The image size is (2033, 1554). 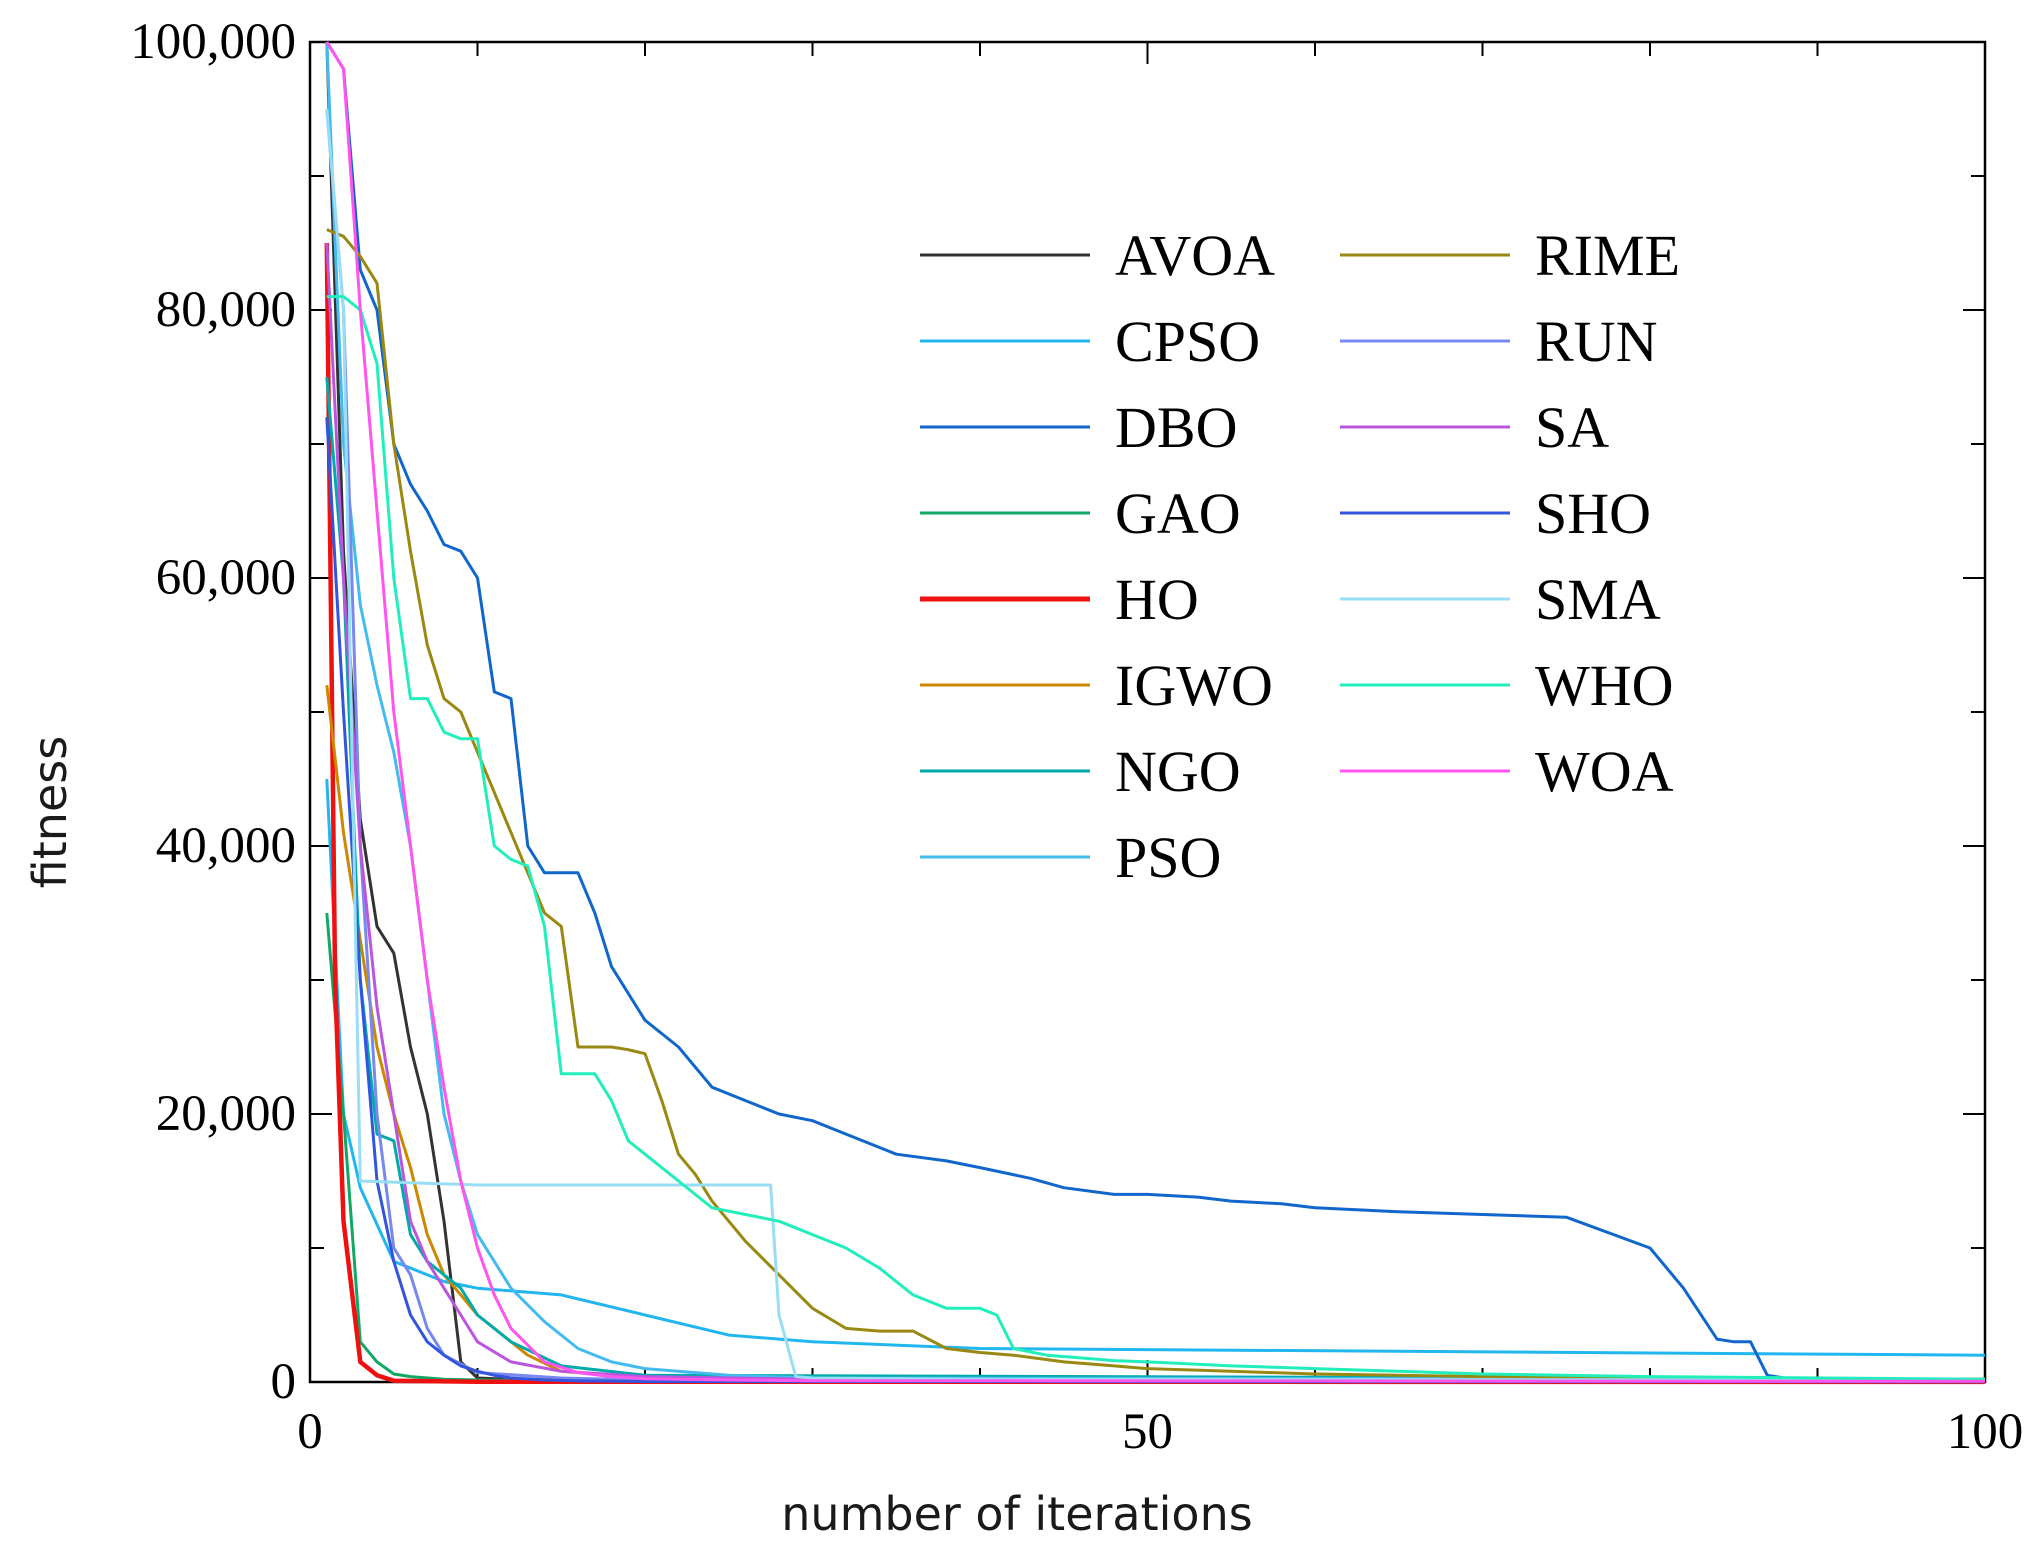 I want to click on y-axis-label: fitness, so click(x=50, y=812).